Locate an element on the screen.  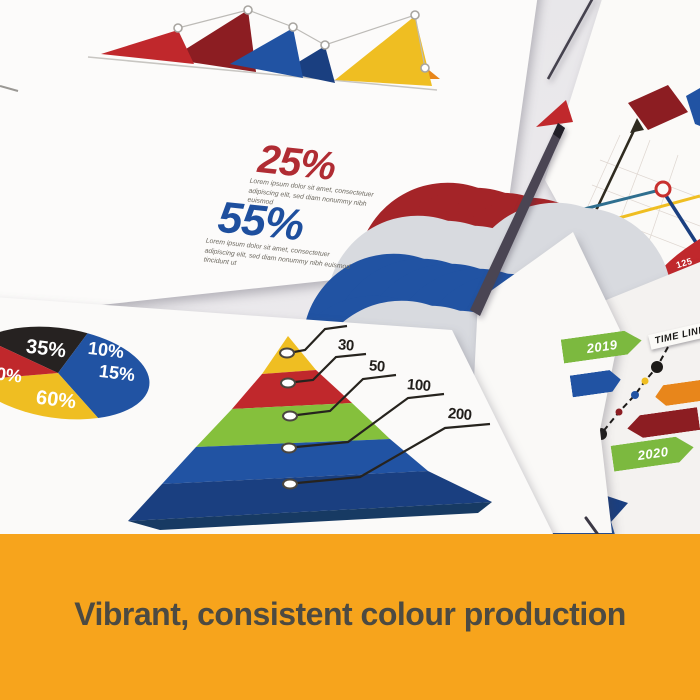
red-marker is located at coordinates (663, 189).